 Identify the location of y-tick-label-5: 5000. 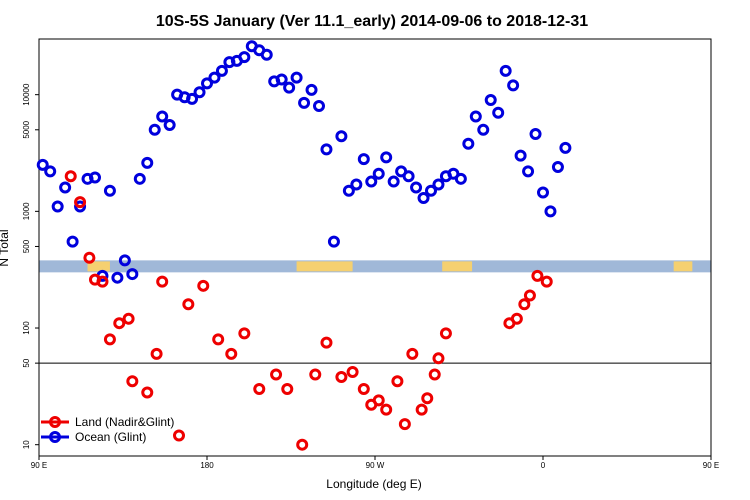
(26, 129).